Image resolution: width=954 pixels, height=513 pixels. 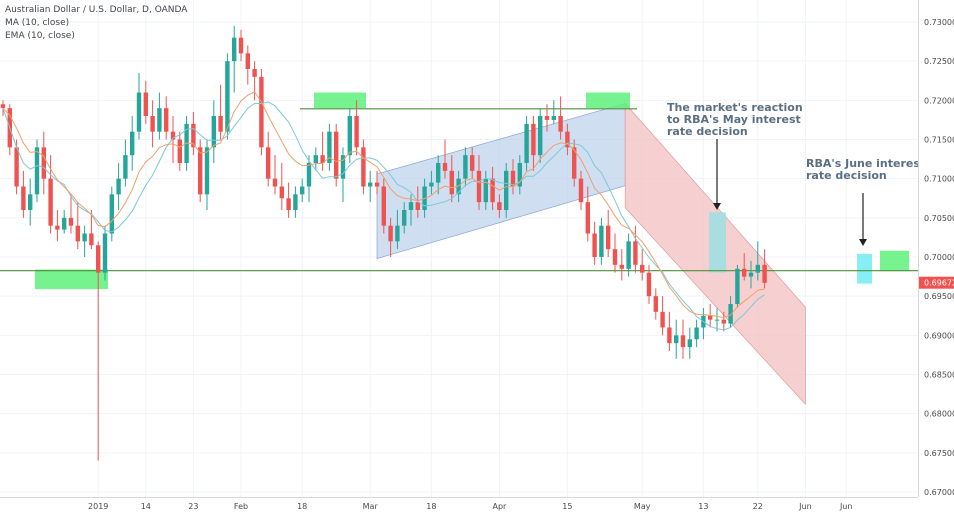 What do you see at coordinates (865, 163) in the screenshot?
I see `annotation-june-line-1: RBA's June interest` at bounding box center [865, 163].